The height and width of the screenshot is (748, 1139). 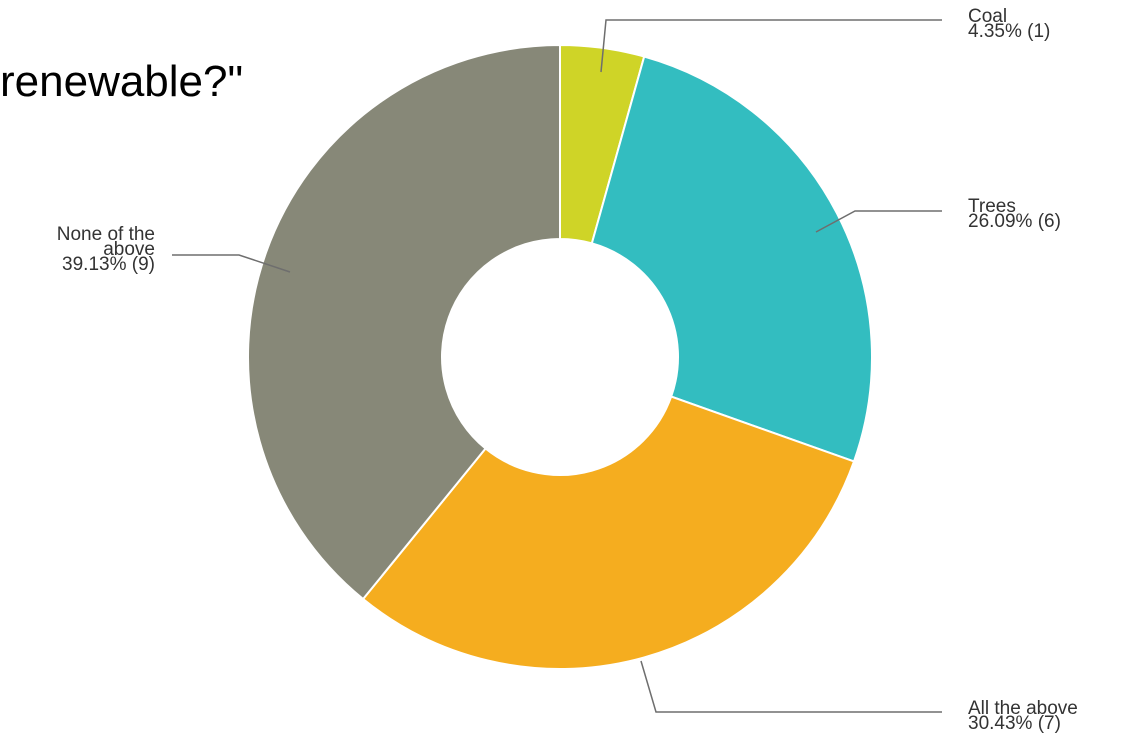 I want to click on slice-trees, so click(x=731, y=259).